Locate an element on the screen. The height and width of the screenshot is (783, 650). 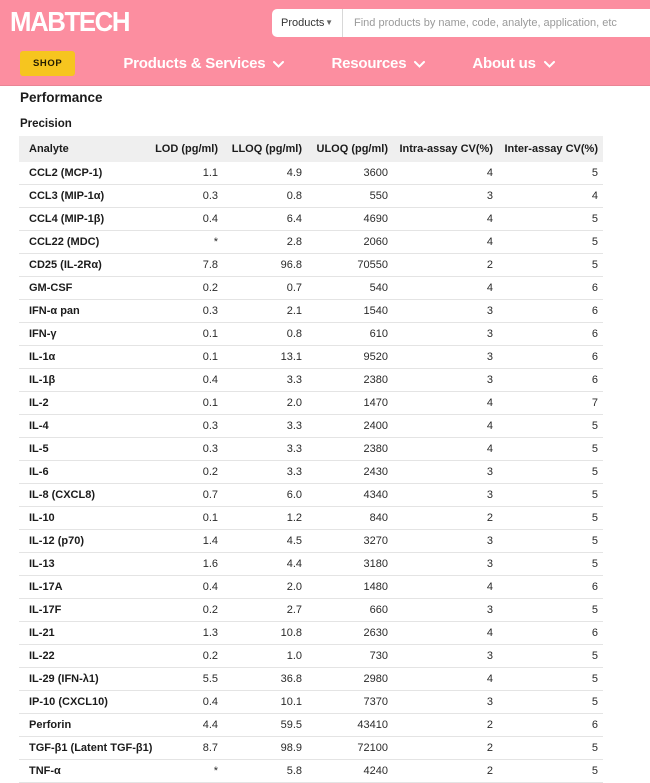
analyte-cell: IP-10 (CXCL10) is located at coordinates (68, 702).